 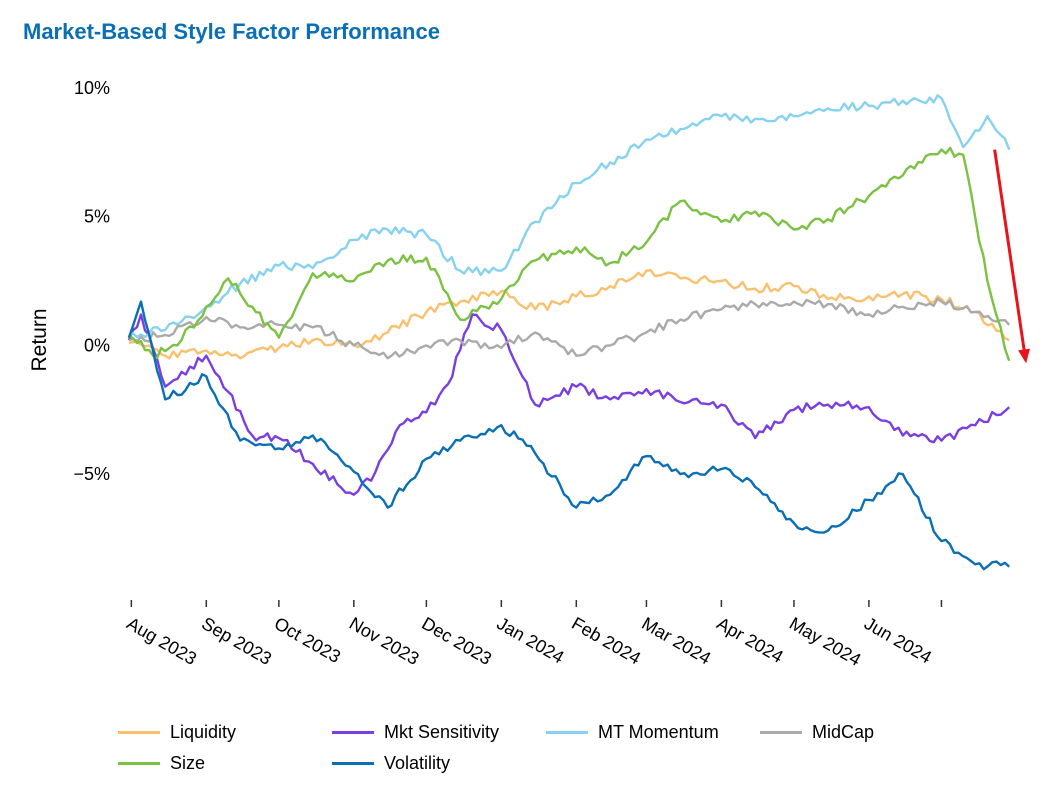 What do you see at coordinates (92, 88) in the screenshot?
I see `y-tick-label: 10%` at bounding box center [92, 88].